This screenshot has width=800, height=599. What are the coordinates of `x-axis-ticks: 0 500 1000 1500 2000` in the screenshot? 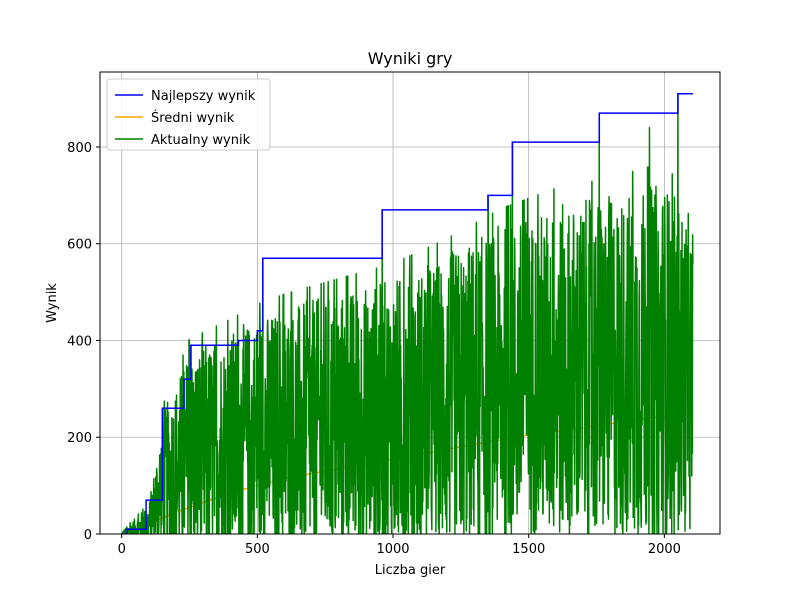 It's located at (399, 545).